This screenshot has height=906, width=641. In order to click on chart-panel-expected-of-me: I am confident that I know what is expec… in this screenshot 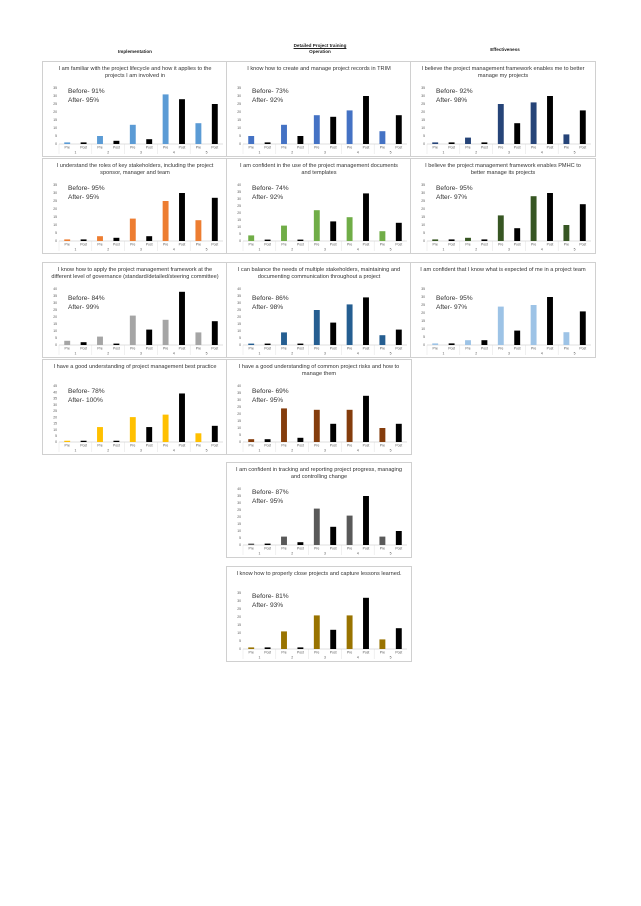, I will do `click(503, 310)`.